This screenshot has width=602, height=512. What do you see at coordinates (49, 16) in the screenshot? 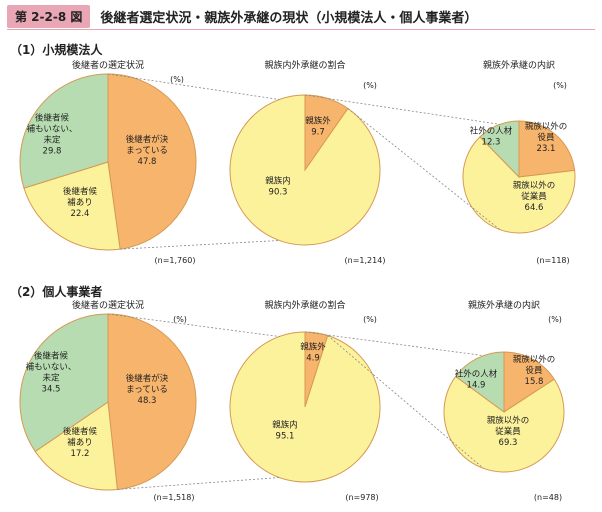
I see `figure-number: 第 2-2-8 図` at bounding box center [49, 16].